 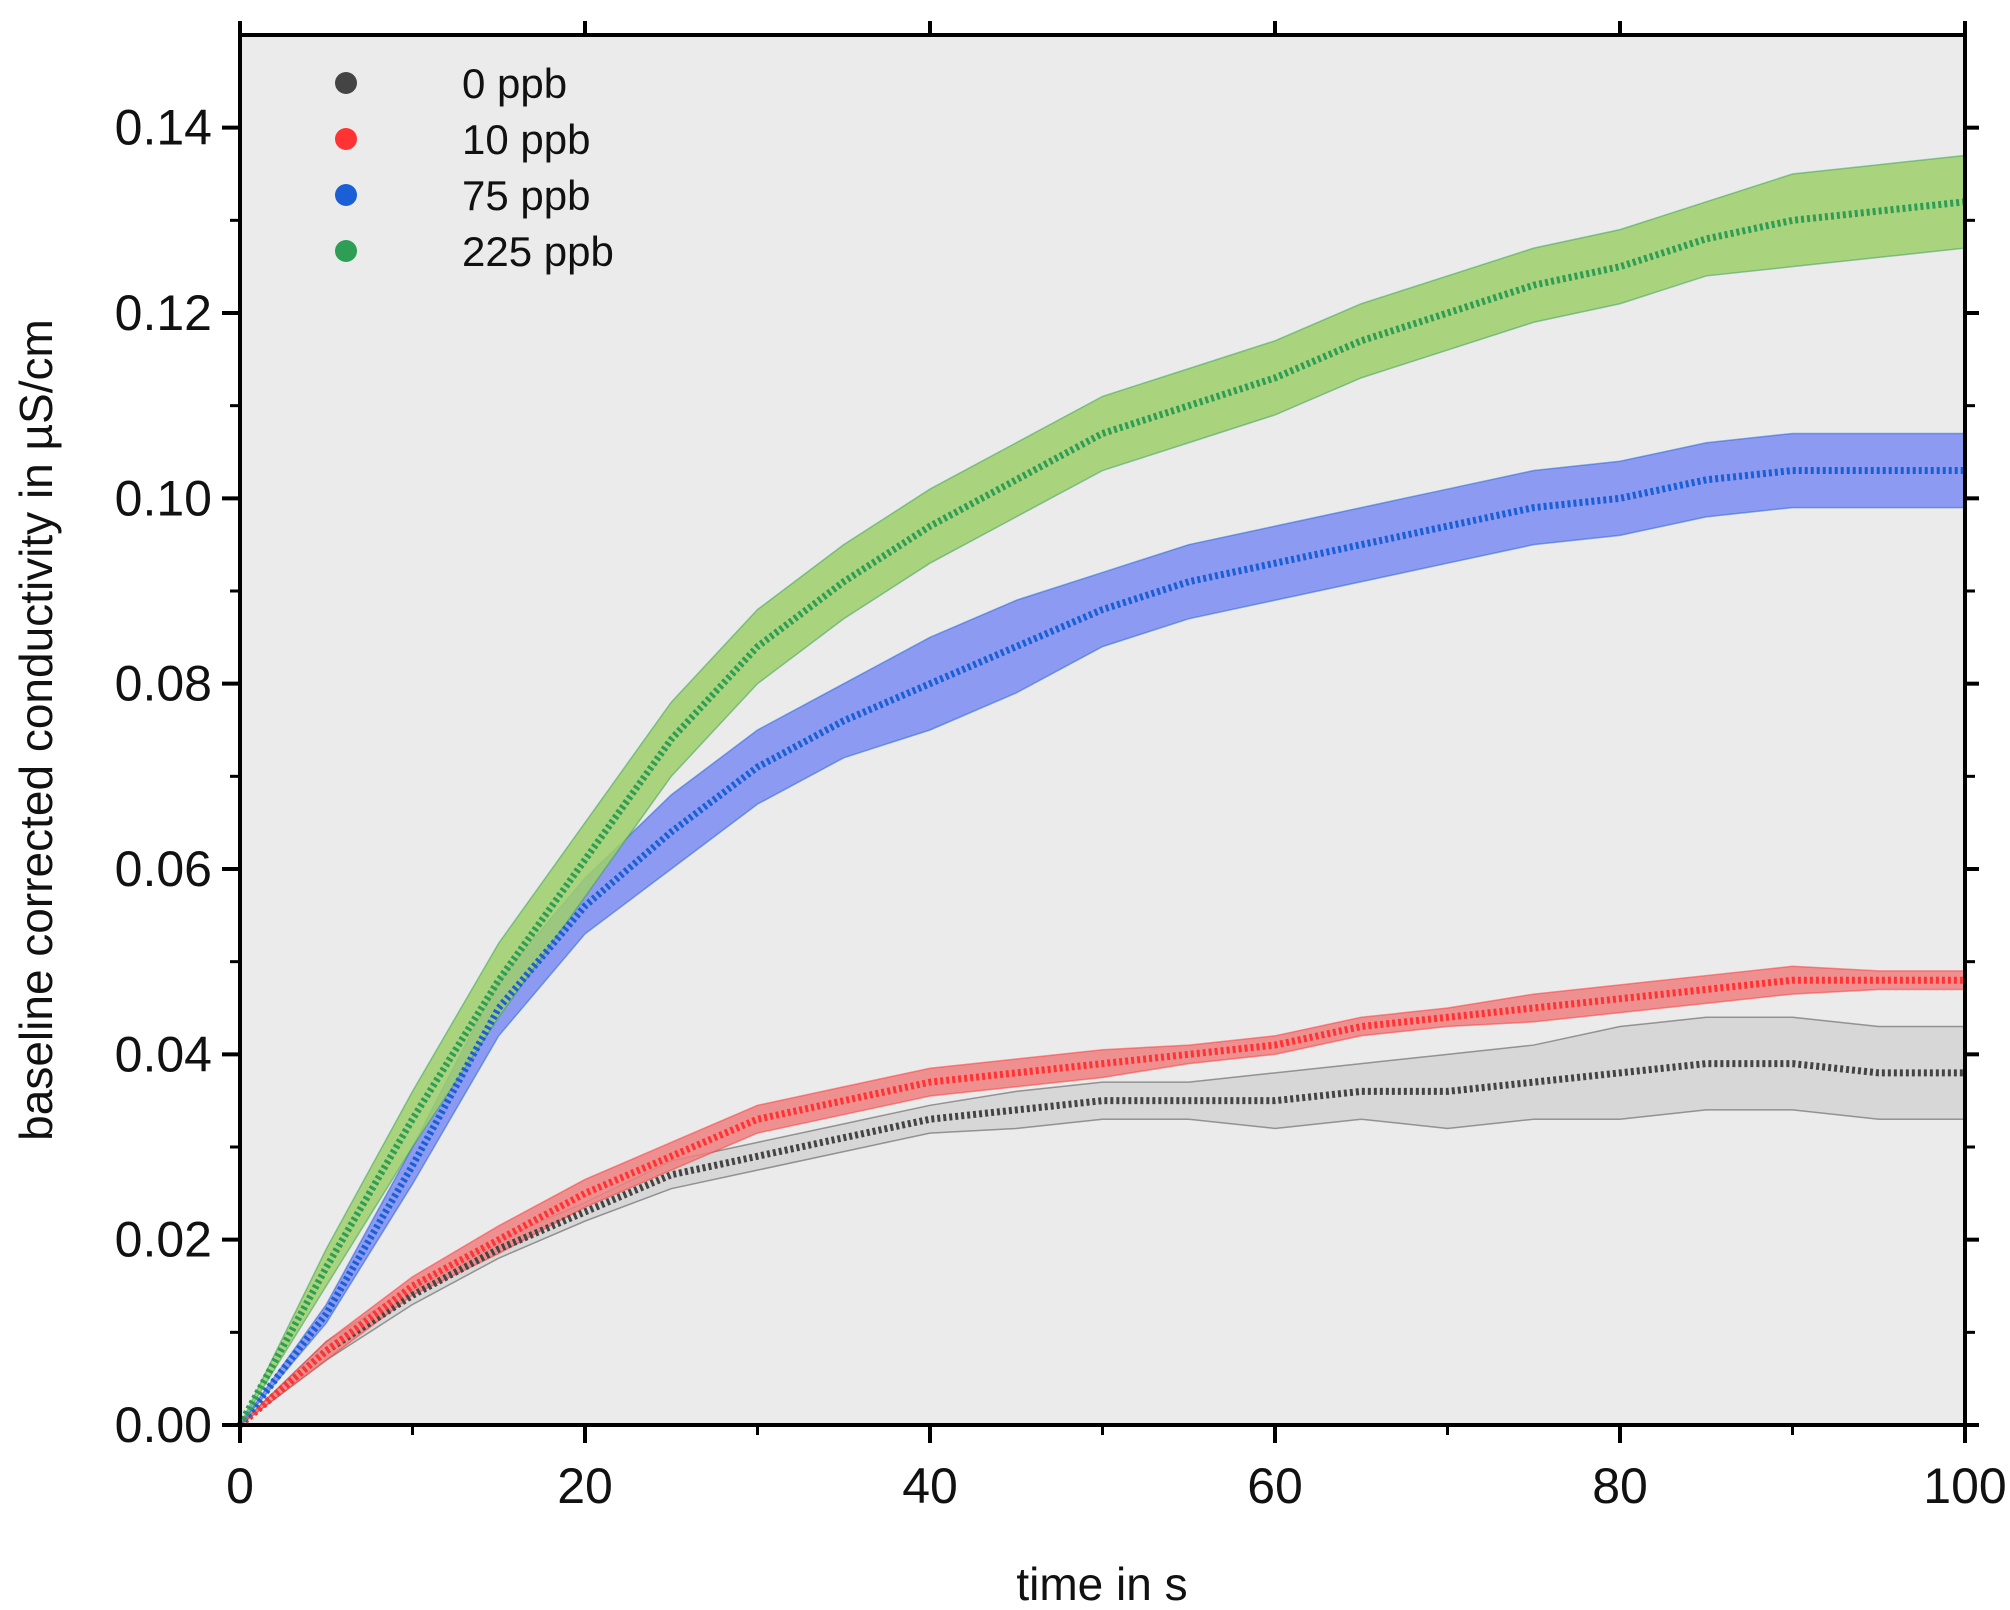 What do you see at coordinates (163, 498) in the screenshot?
I see `y-tick-label: 0.10` at bounding box center [163, 498].